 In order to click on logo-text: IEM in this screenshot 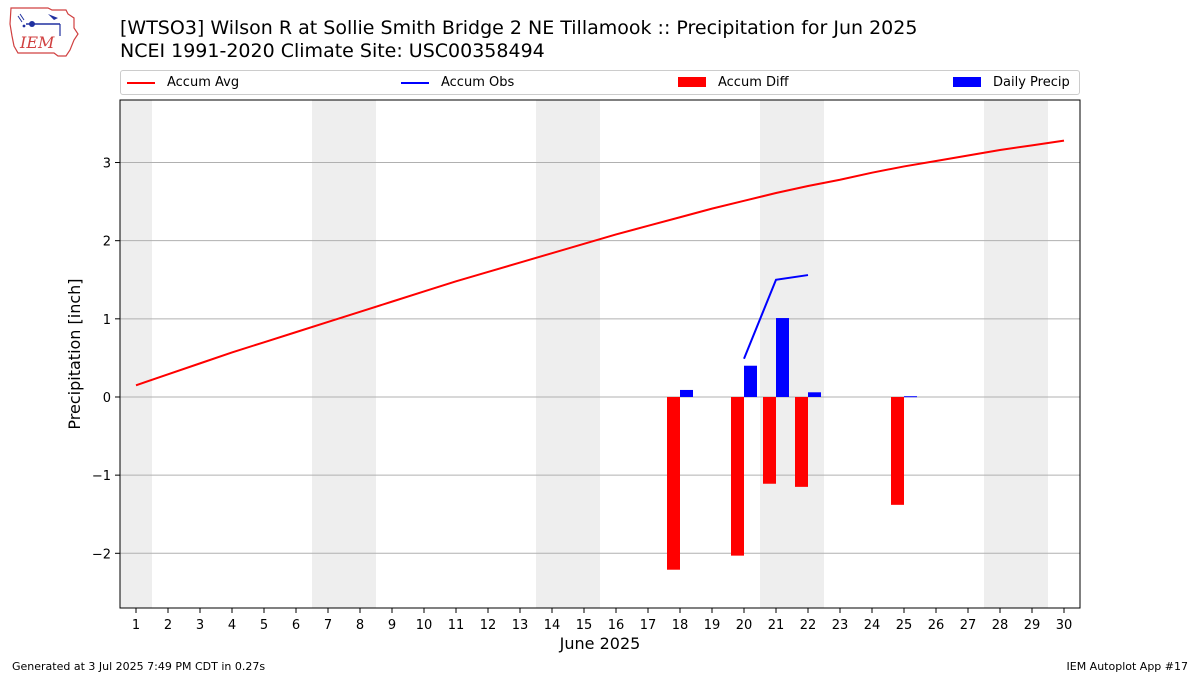, I will do `click(37, 42)`.